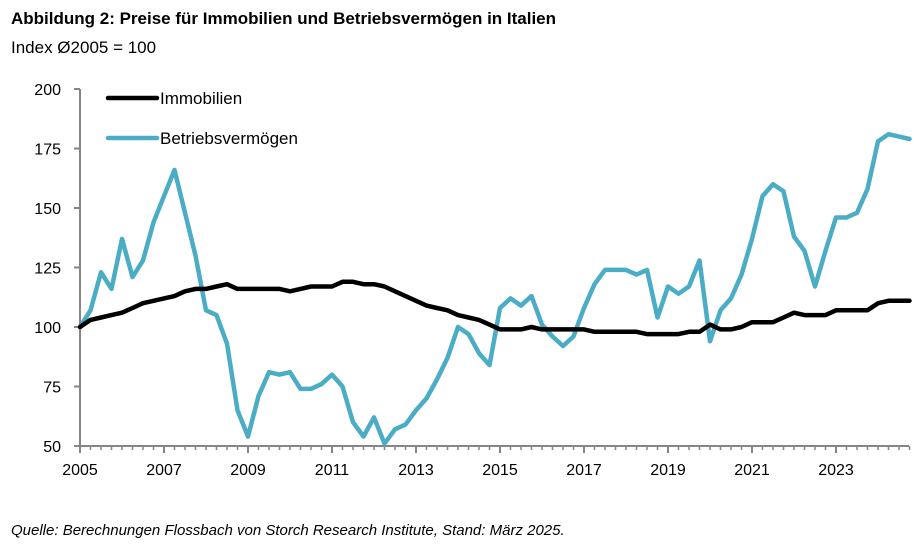  Describe the element at coordinates (52, 388) in the screenshot. I see `y-tick-label: 75` at that location.